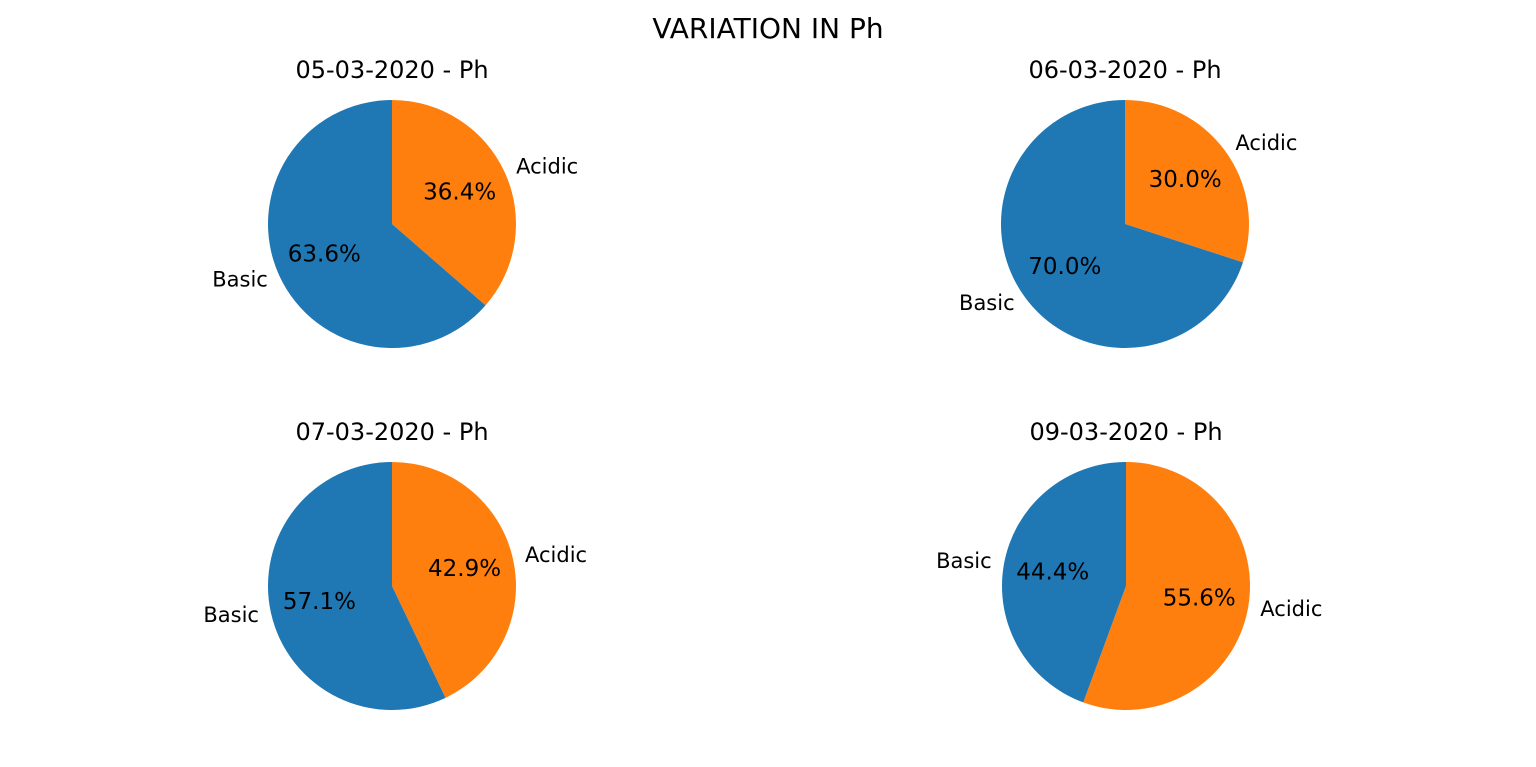 This screenshot has width=1536, height=767. I want to click on slice-percent-label: 57.1%, so click(319, 602).